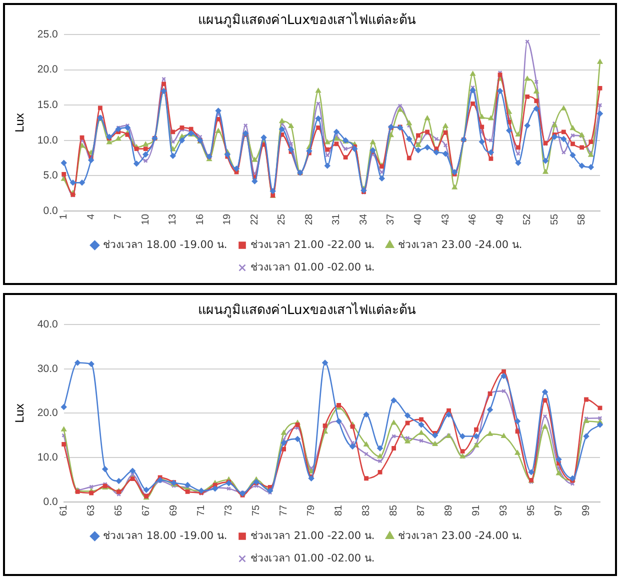 The image size is (620, 578). Describe the element at coordinates (202, 510) in the screenshot. I see `x-tick-label: 71` at that location.